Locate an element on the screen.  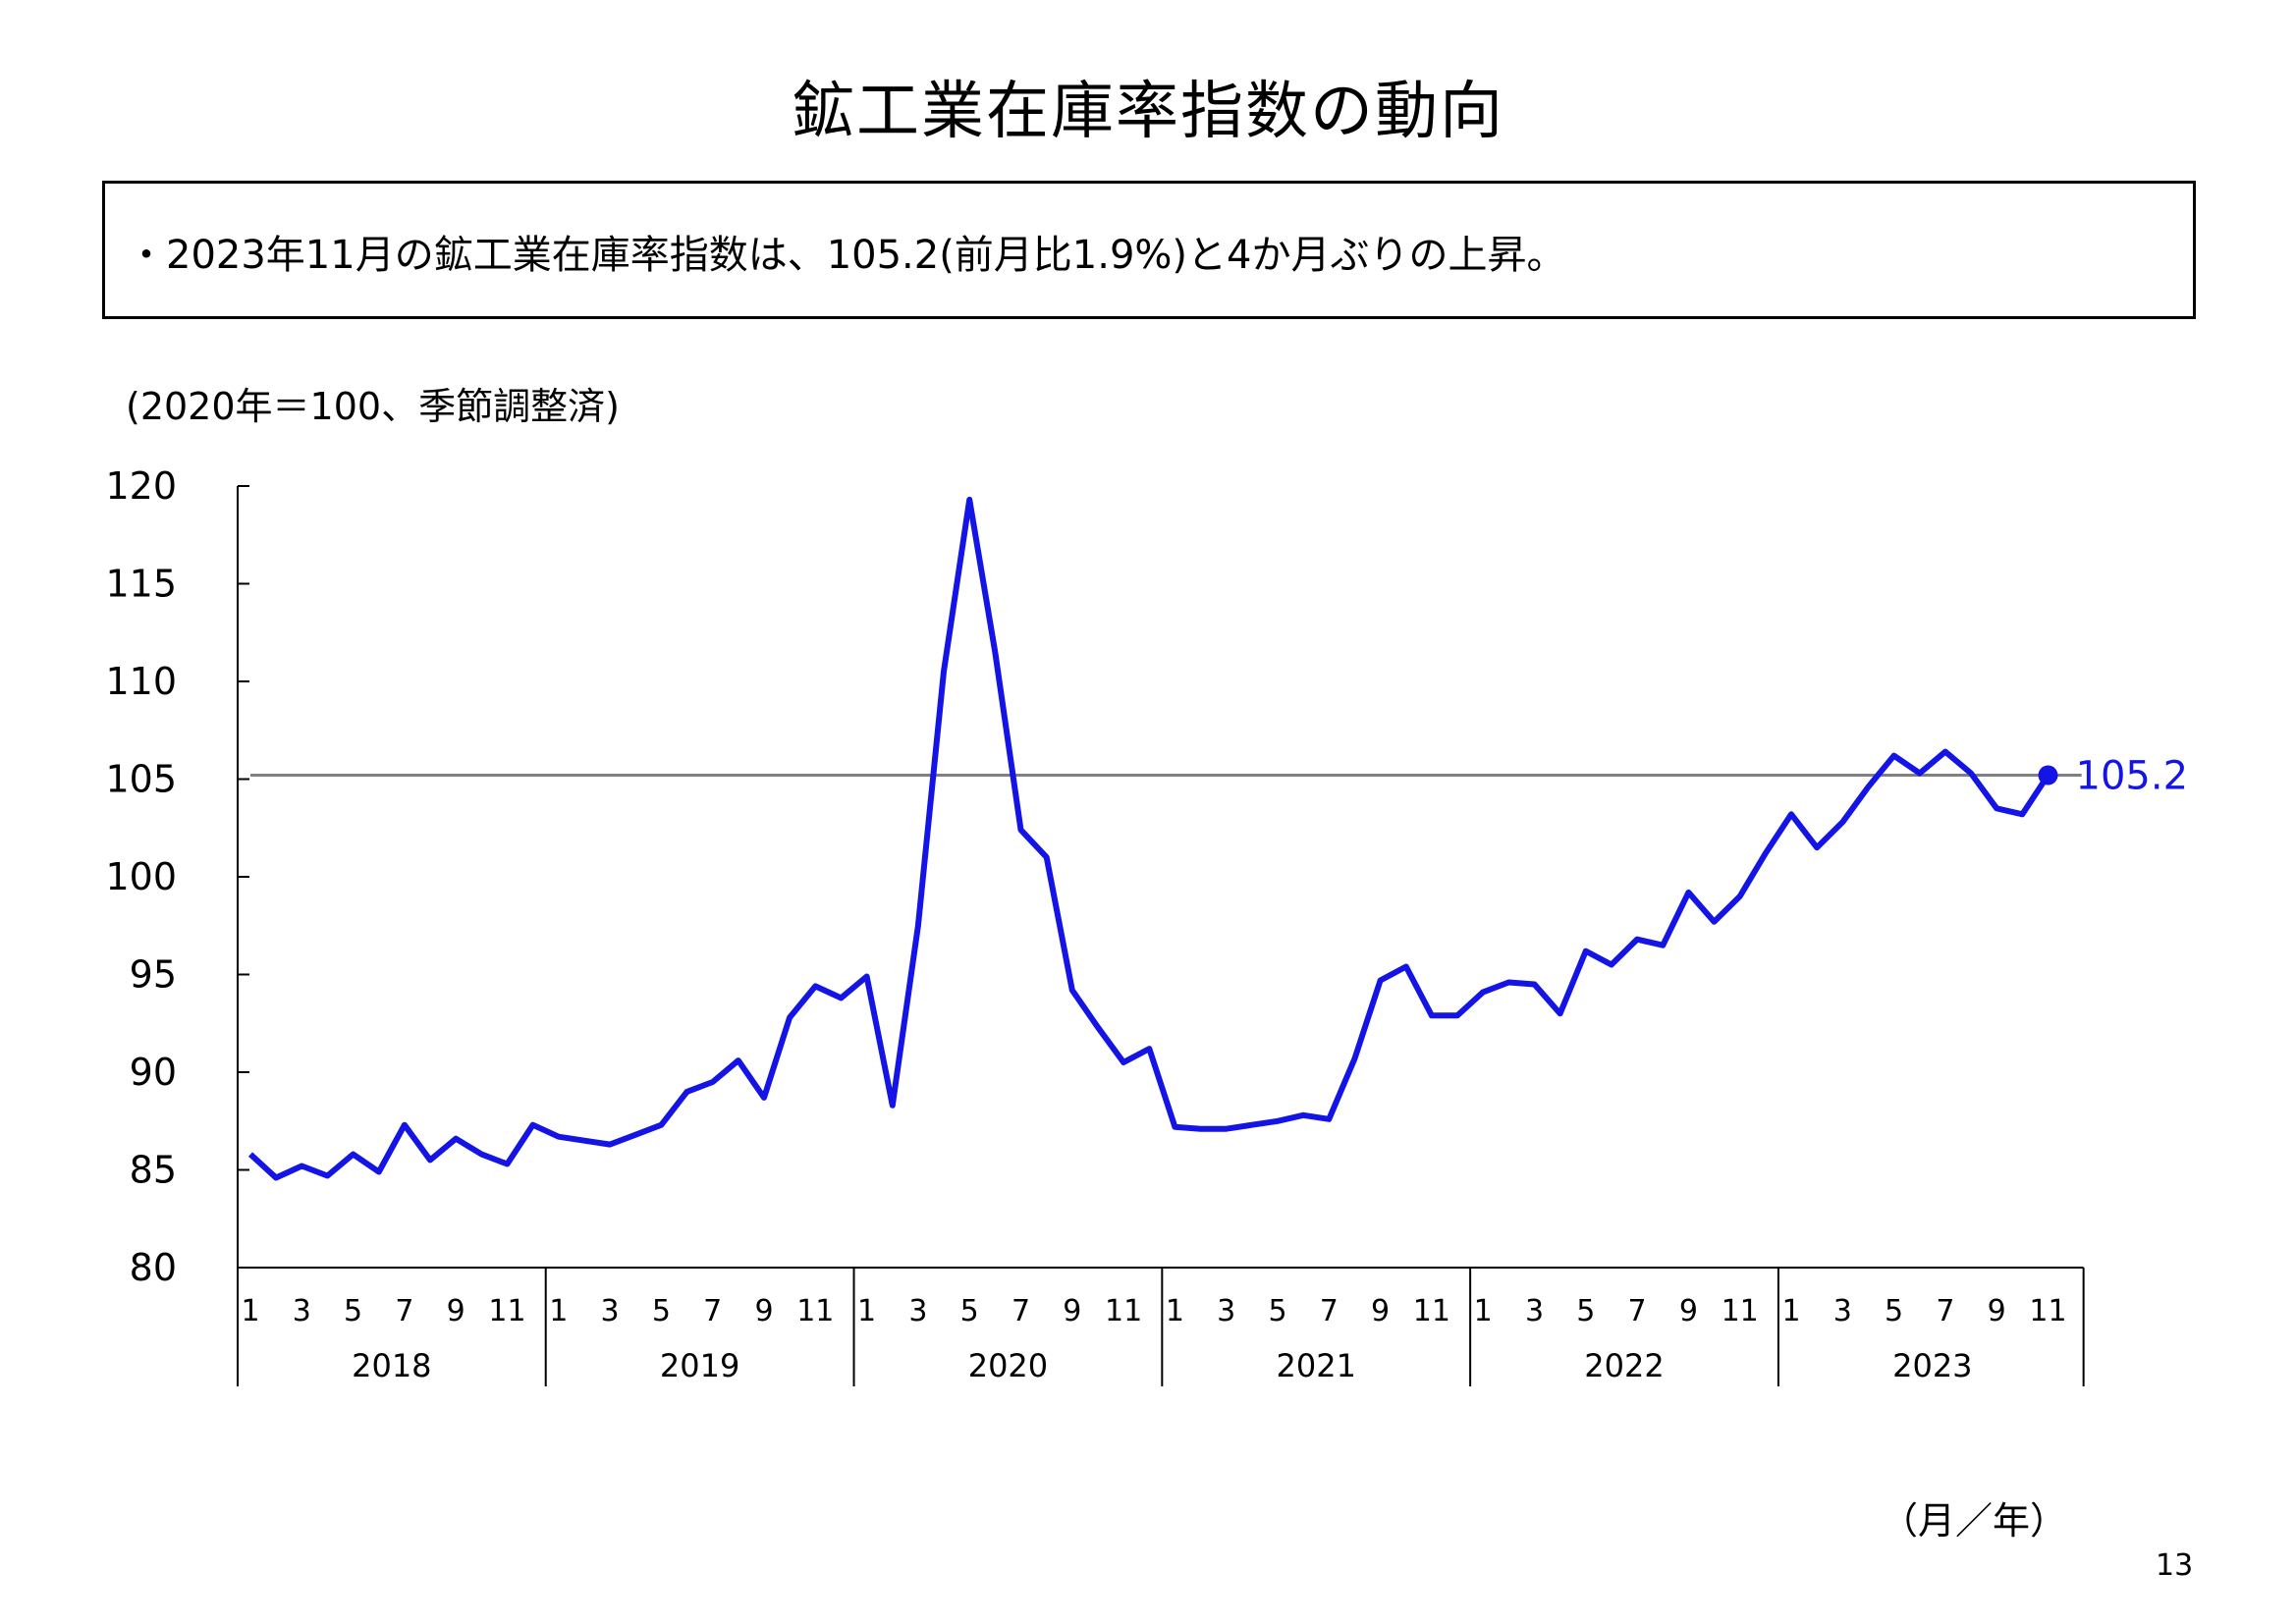
x-year-label: 2022 is located at coordinates (1624, 1365).